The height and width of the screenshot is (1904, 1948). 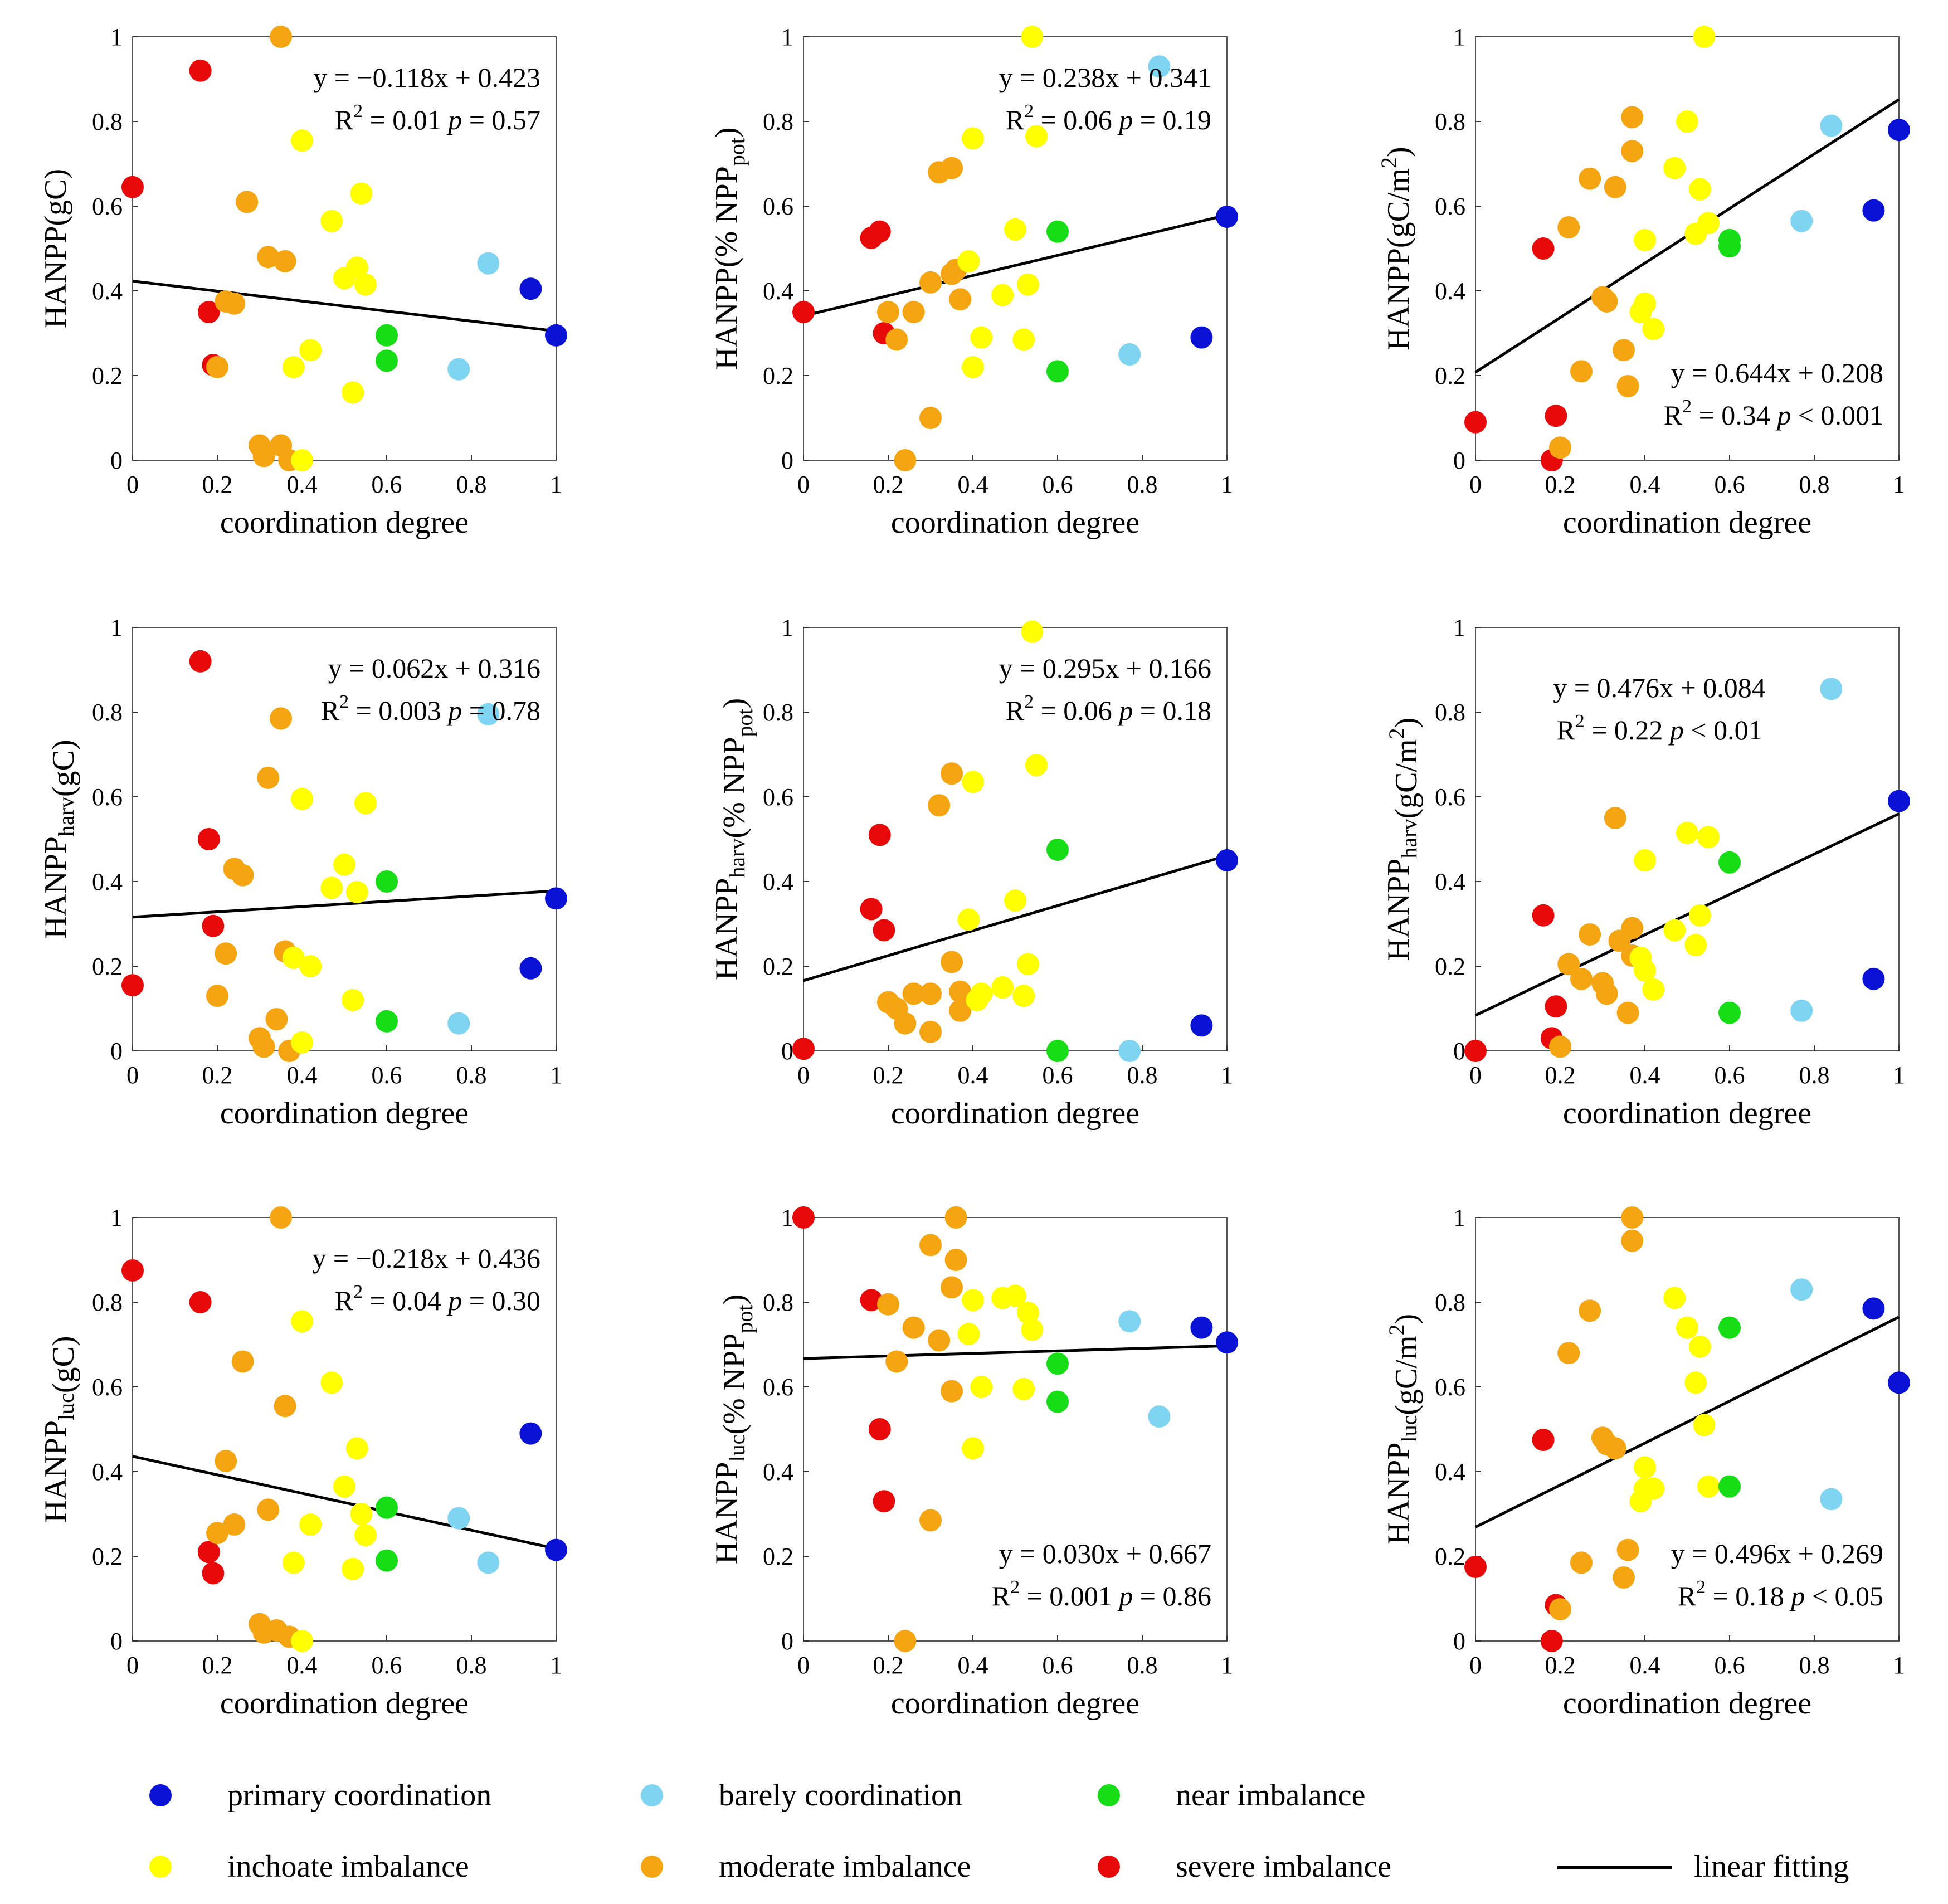 What do you see at coordinates (733, 840) in the screenshot?
I see `y-axis-label: HANPPharv(% NPPpot)` at bounding box center [733, 840].